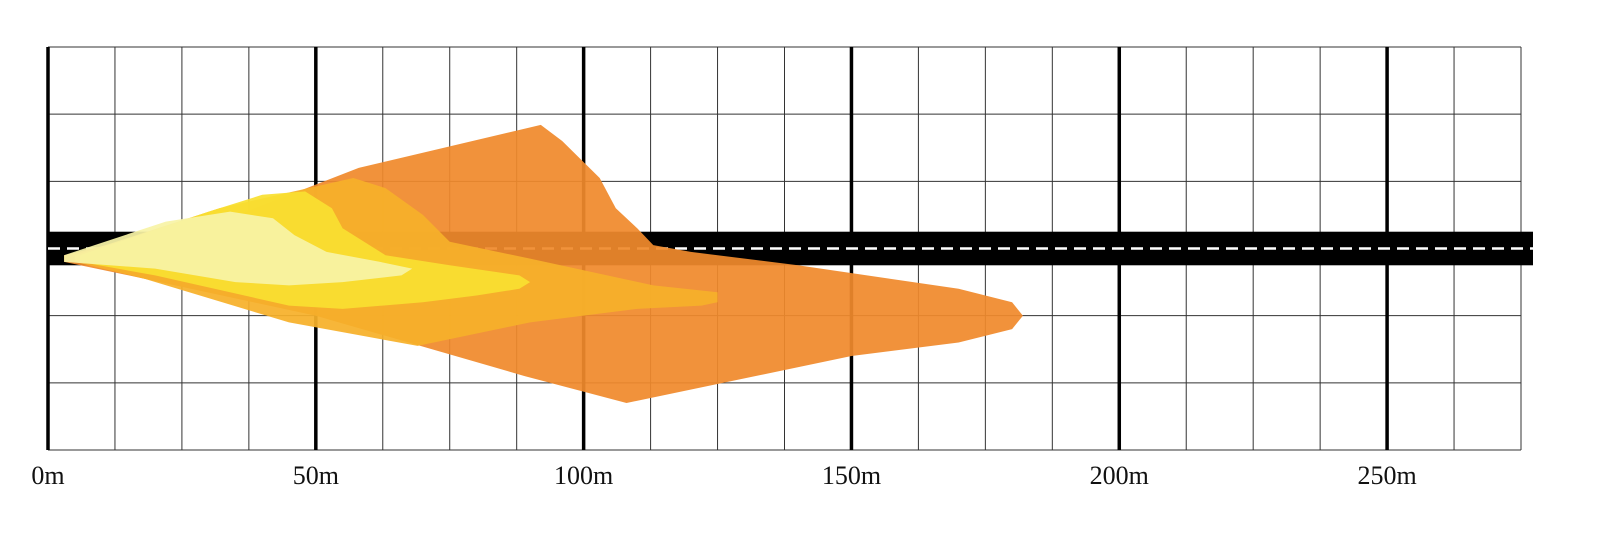  I want to click on x-tick-label: 200m, so click(1119, 475).